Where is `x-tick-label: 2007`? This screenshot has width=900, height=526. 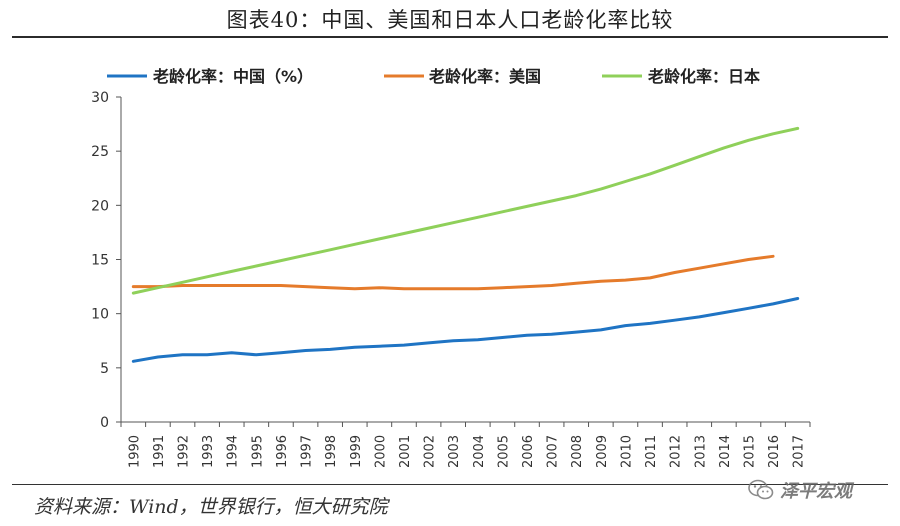
x-tick-label: 2007 is located at coordinates (553, 451).